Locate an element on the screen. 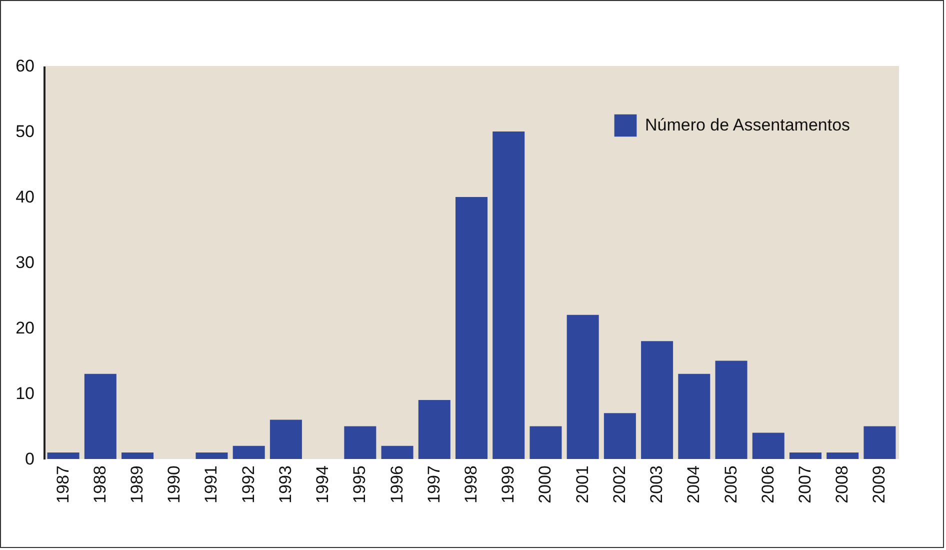 The width and height of the screenshot is (946, 550). x-tick-label: 2003 is located at coordinates (656, 485).